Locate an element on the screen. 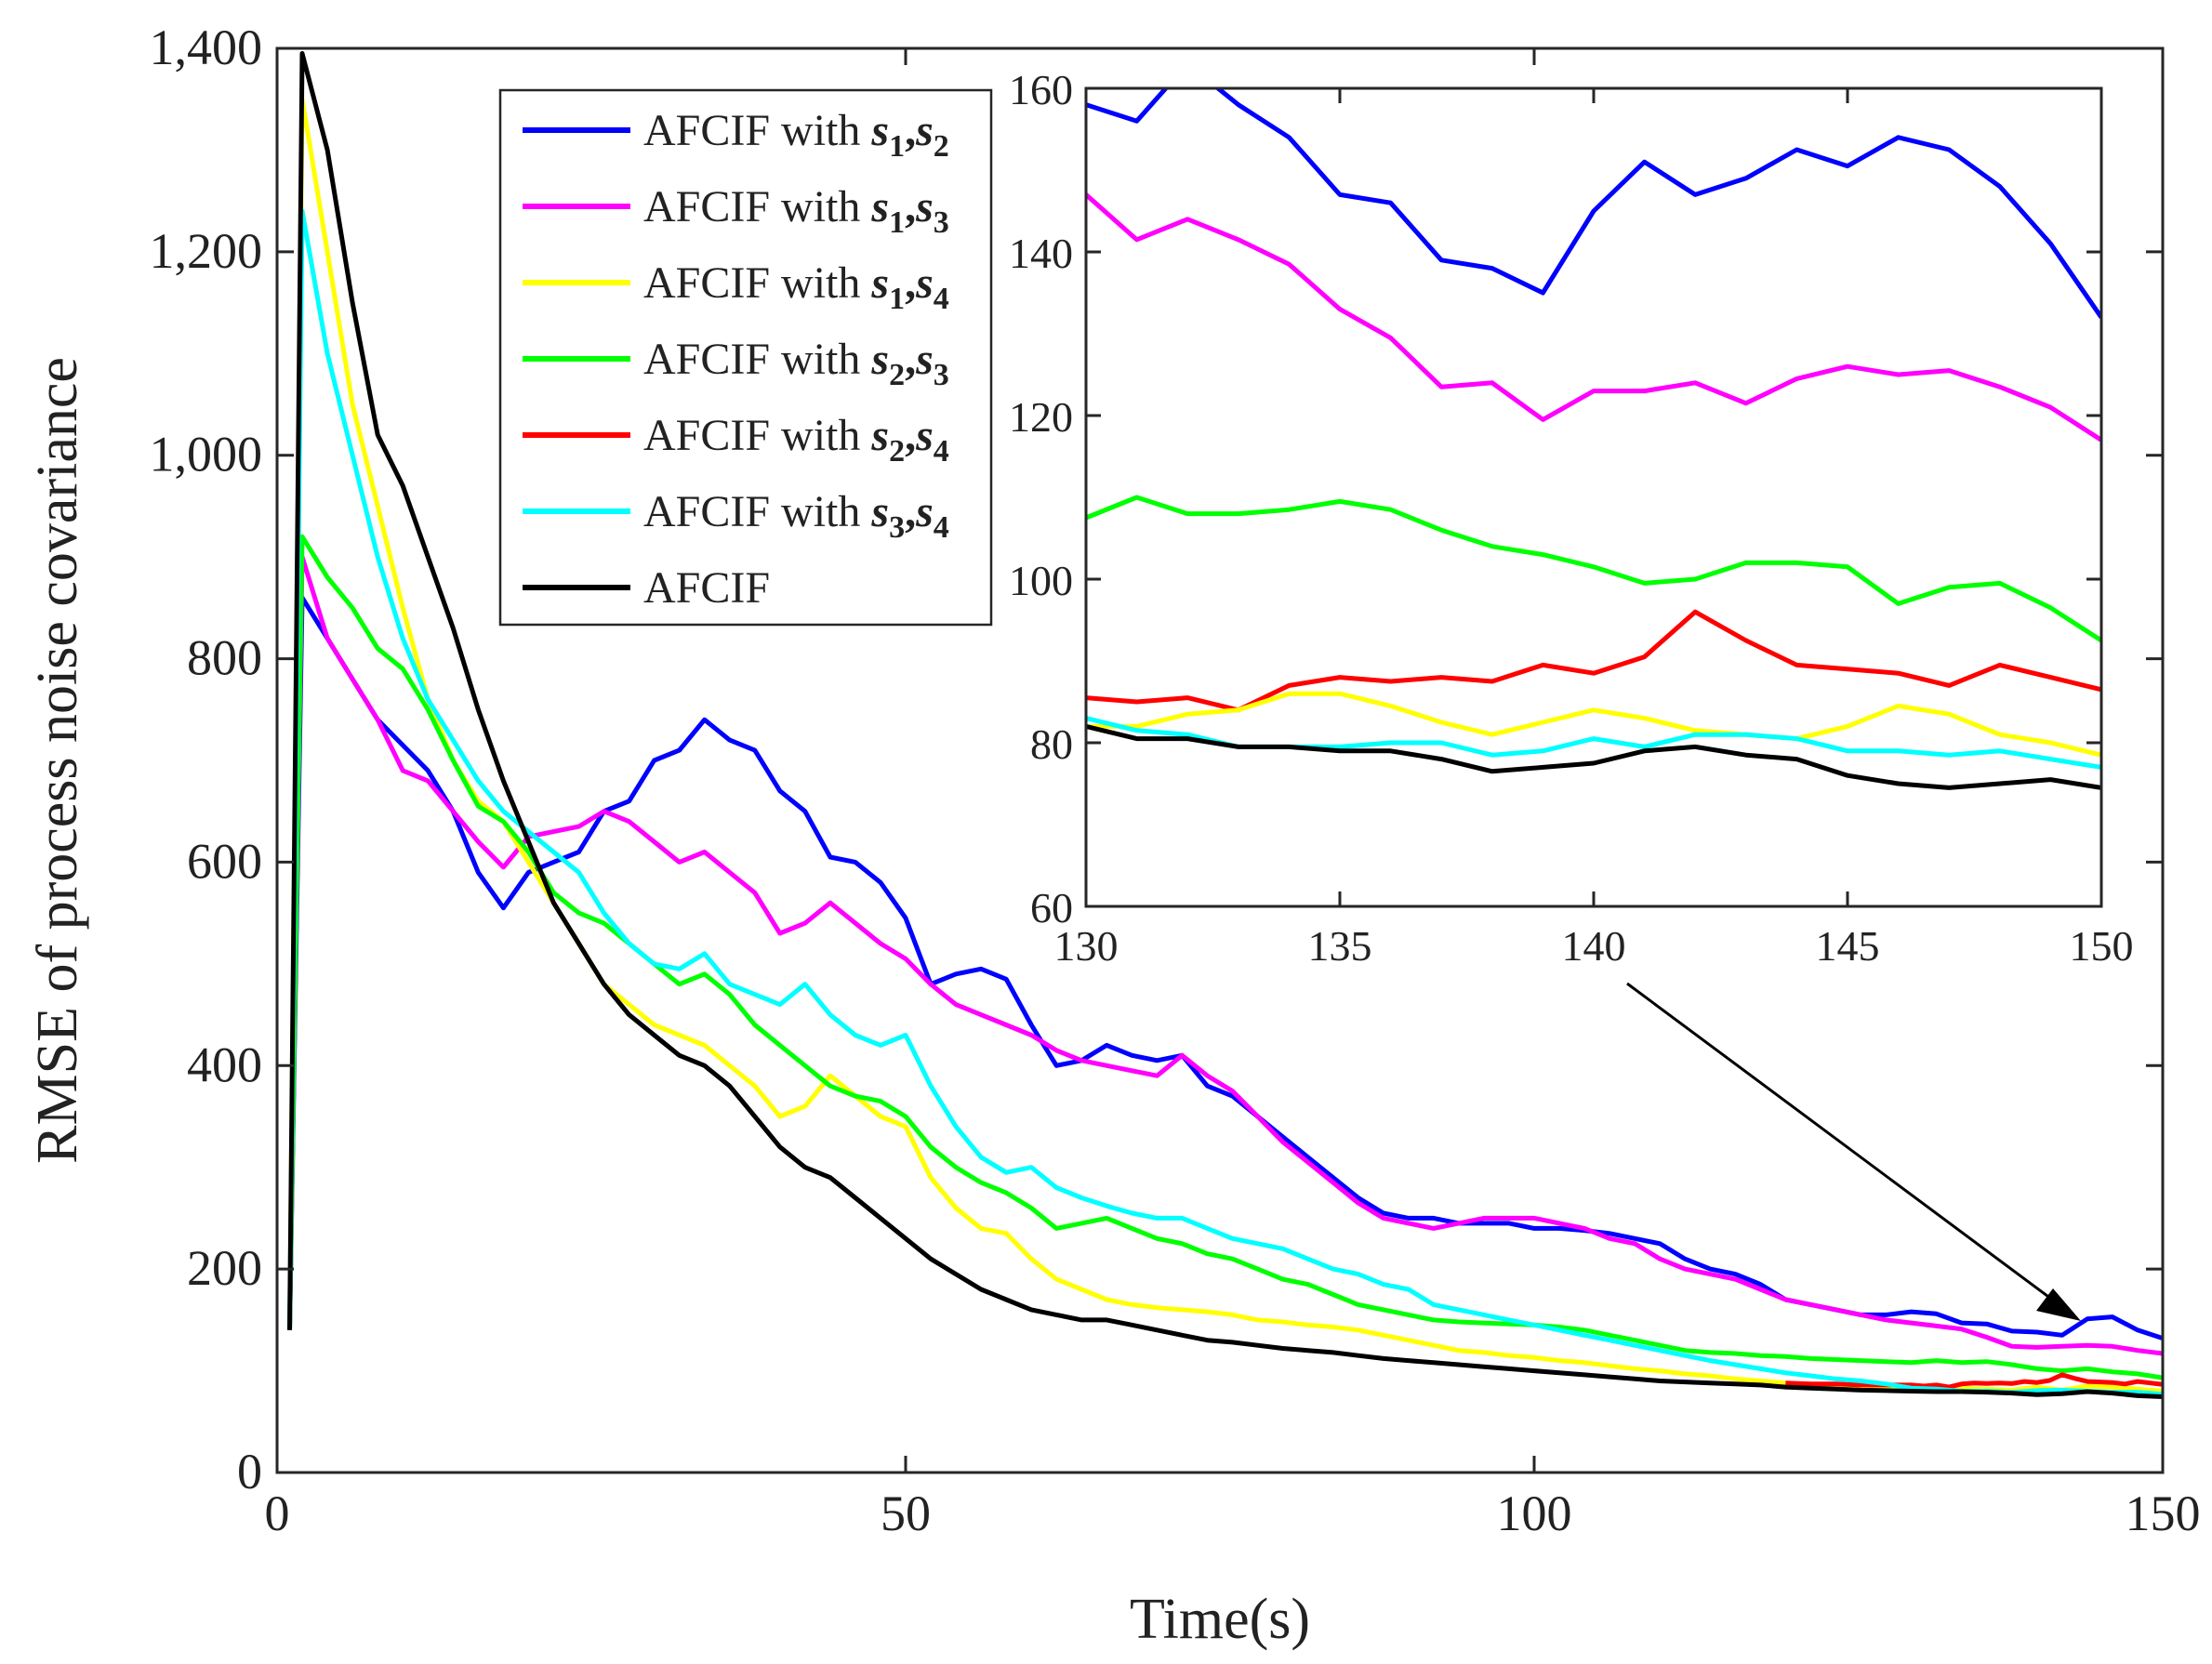 Image resolution: width=2212 pixels, height=1664 pixels. inset-series-afcif-with-s1-s4-line is located at coordinates (1593, 724).